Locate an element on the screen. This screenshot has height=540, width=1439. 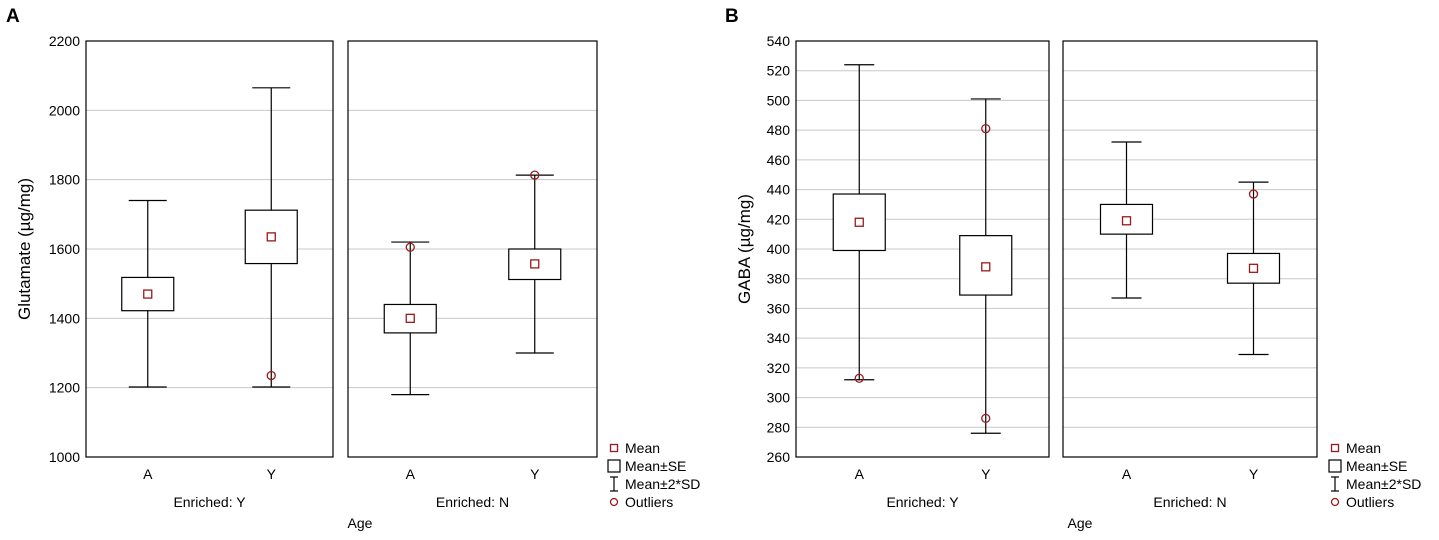
panel-letter-b: B is located at coordinates (732, 16).